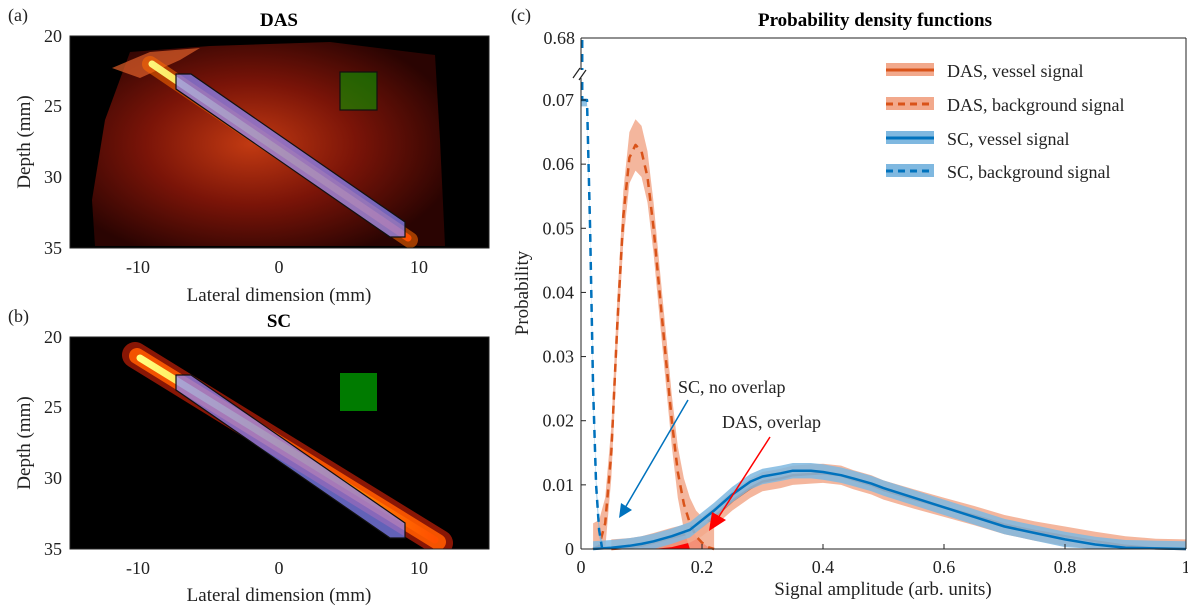 Image resolution: width=1188 pixels, height=609 pixels. Describe the element at coordinates (1185, 567) in the screenshot. I see `xtick-label: 1` at that location.